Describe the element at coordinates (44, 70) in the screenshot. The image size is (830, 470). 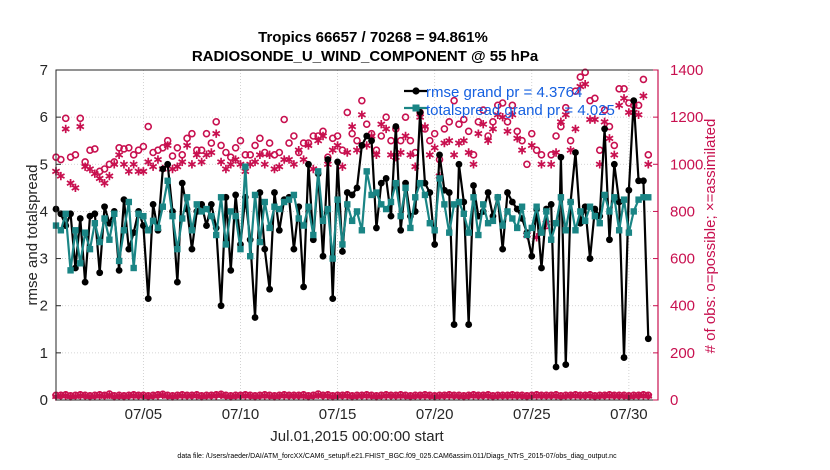
I see `y-tick-label: 7` at that location.